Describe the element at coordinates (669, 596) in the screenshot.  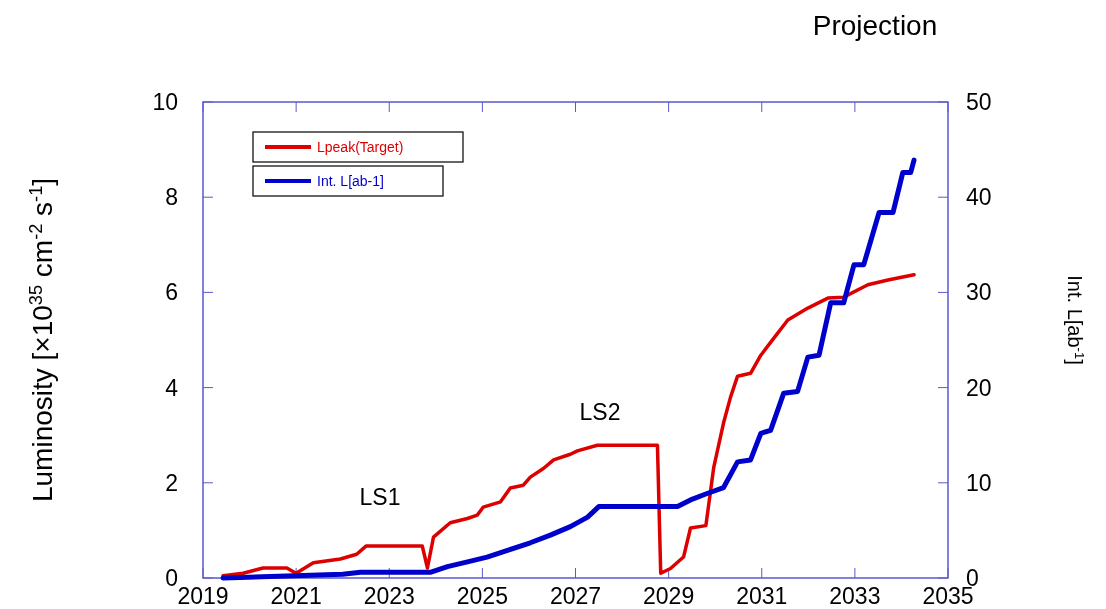
I see `x-tick-label: 2029` at that location.